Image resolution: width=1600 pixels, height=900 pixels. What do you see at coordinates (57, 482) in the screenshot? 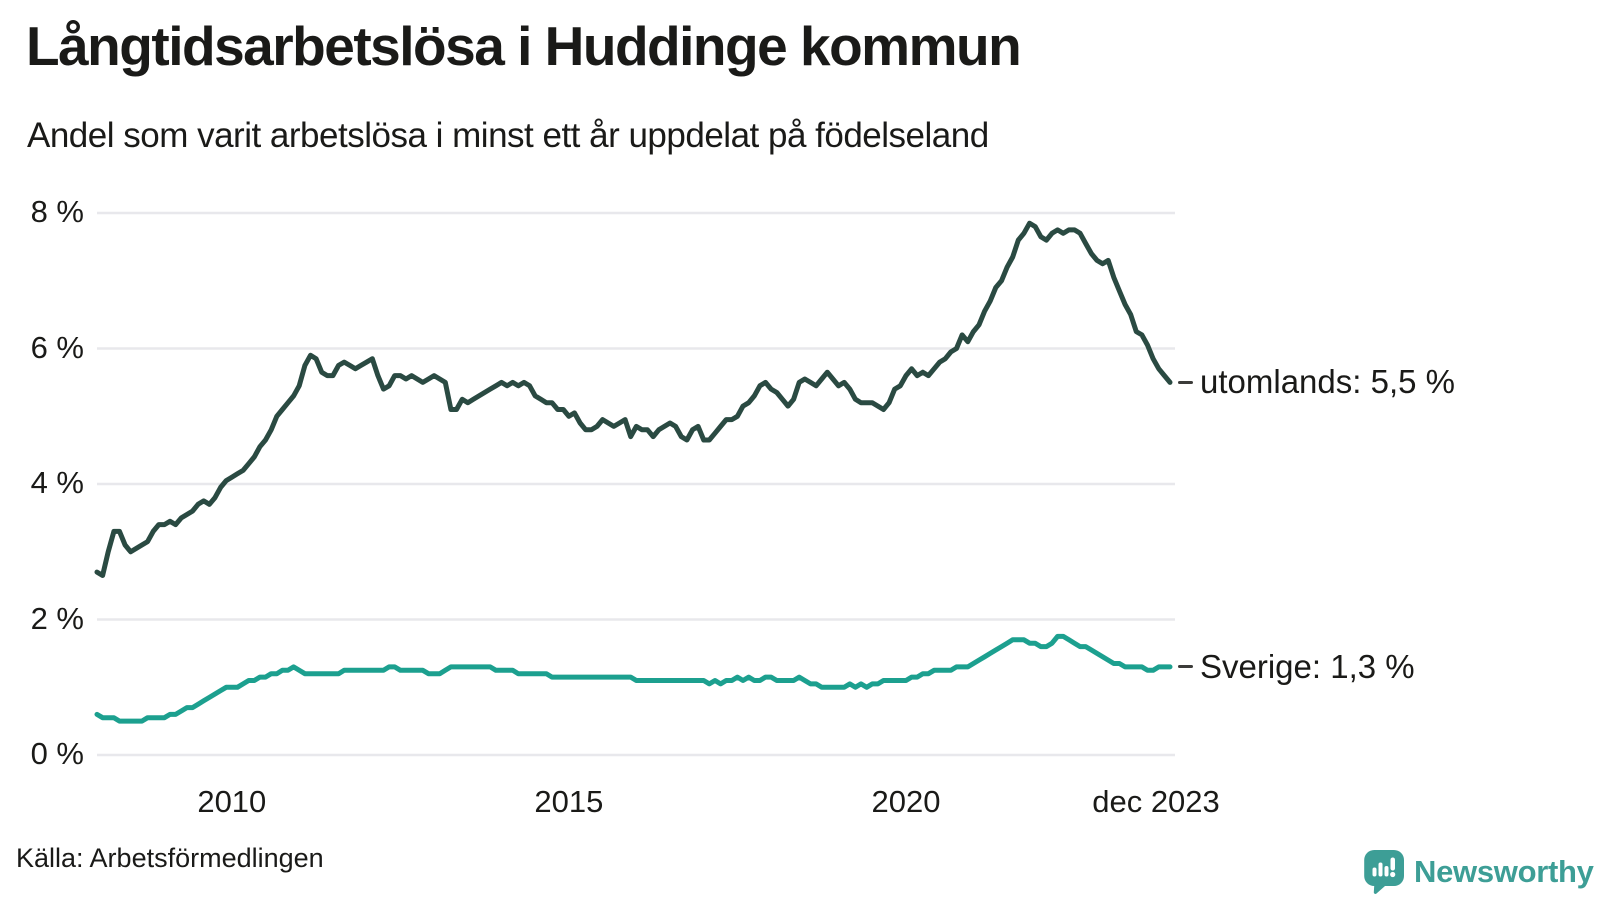
I see `y-tick-label: 4 %` at bounding box center [57, 482].